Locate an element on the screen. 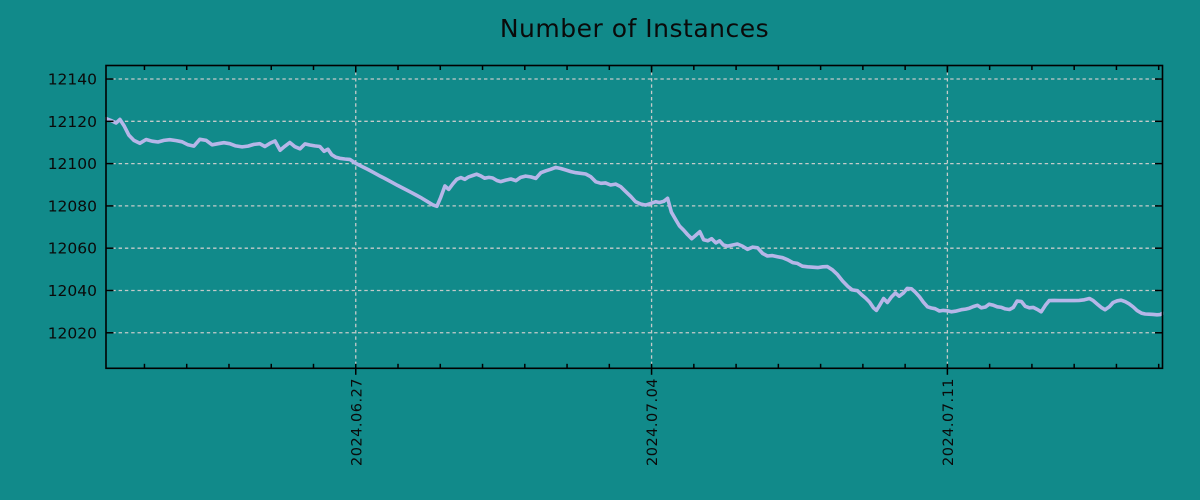  svg-text: 12080 is located at coordinates (72, 206).